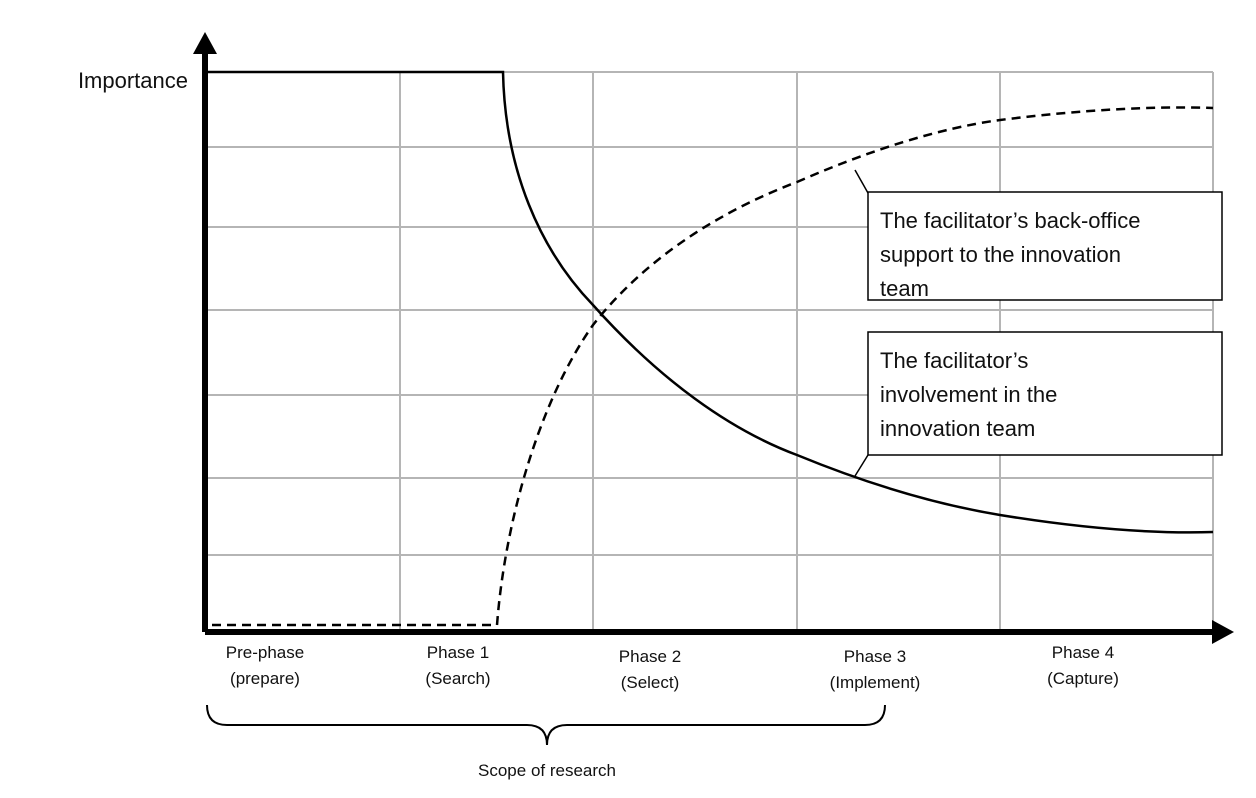 The height and width of the screenshot is (798, 1256). What do you see at coordinates (650, 656) in the screenshot?
I see `phase-name: Phase 2` at bounding box center [650, 656].